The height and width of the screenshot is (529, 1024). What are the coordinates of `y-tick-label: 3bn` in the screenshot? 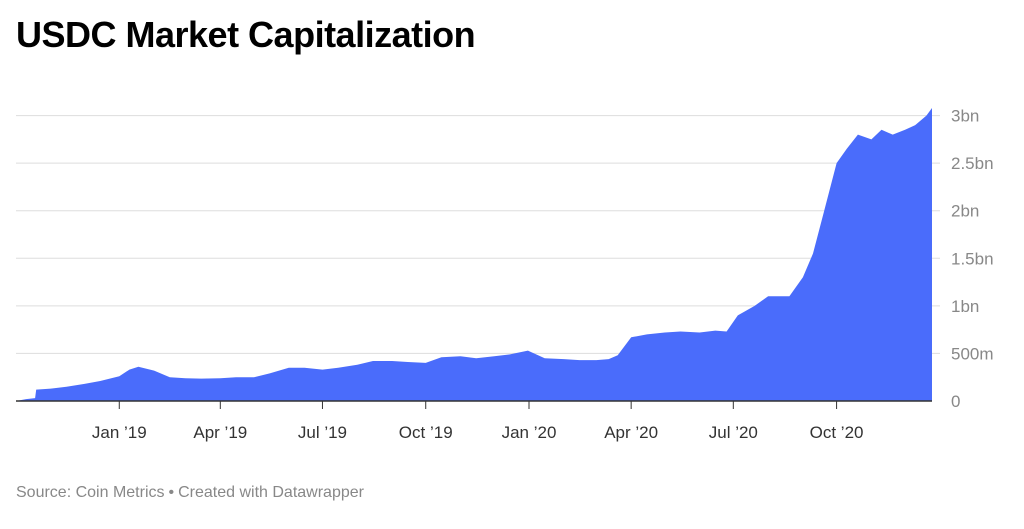 It's located at (965, 116).